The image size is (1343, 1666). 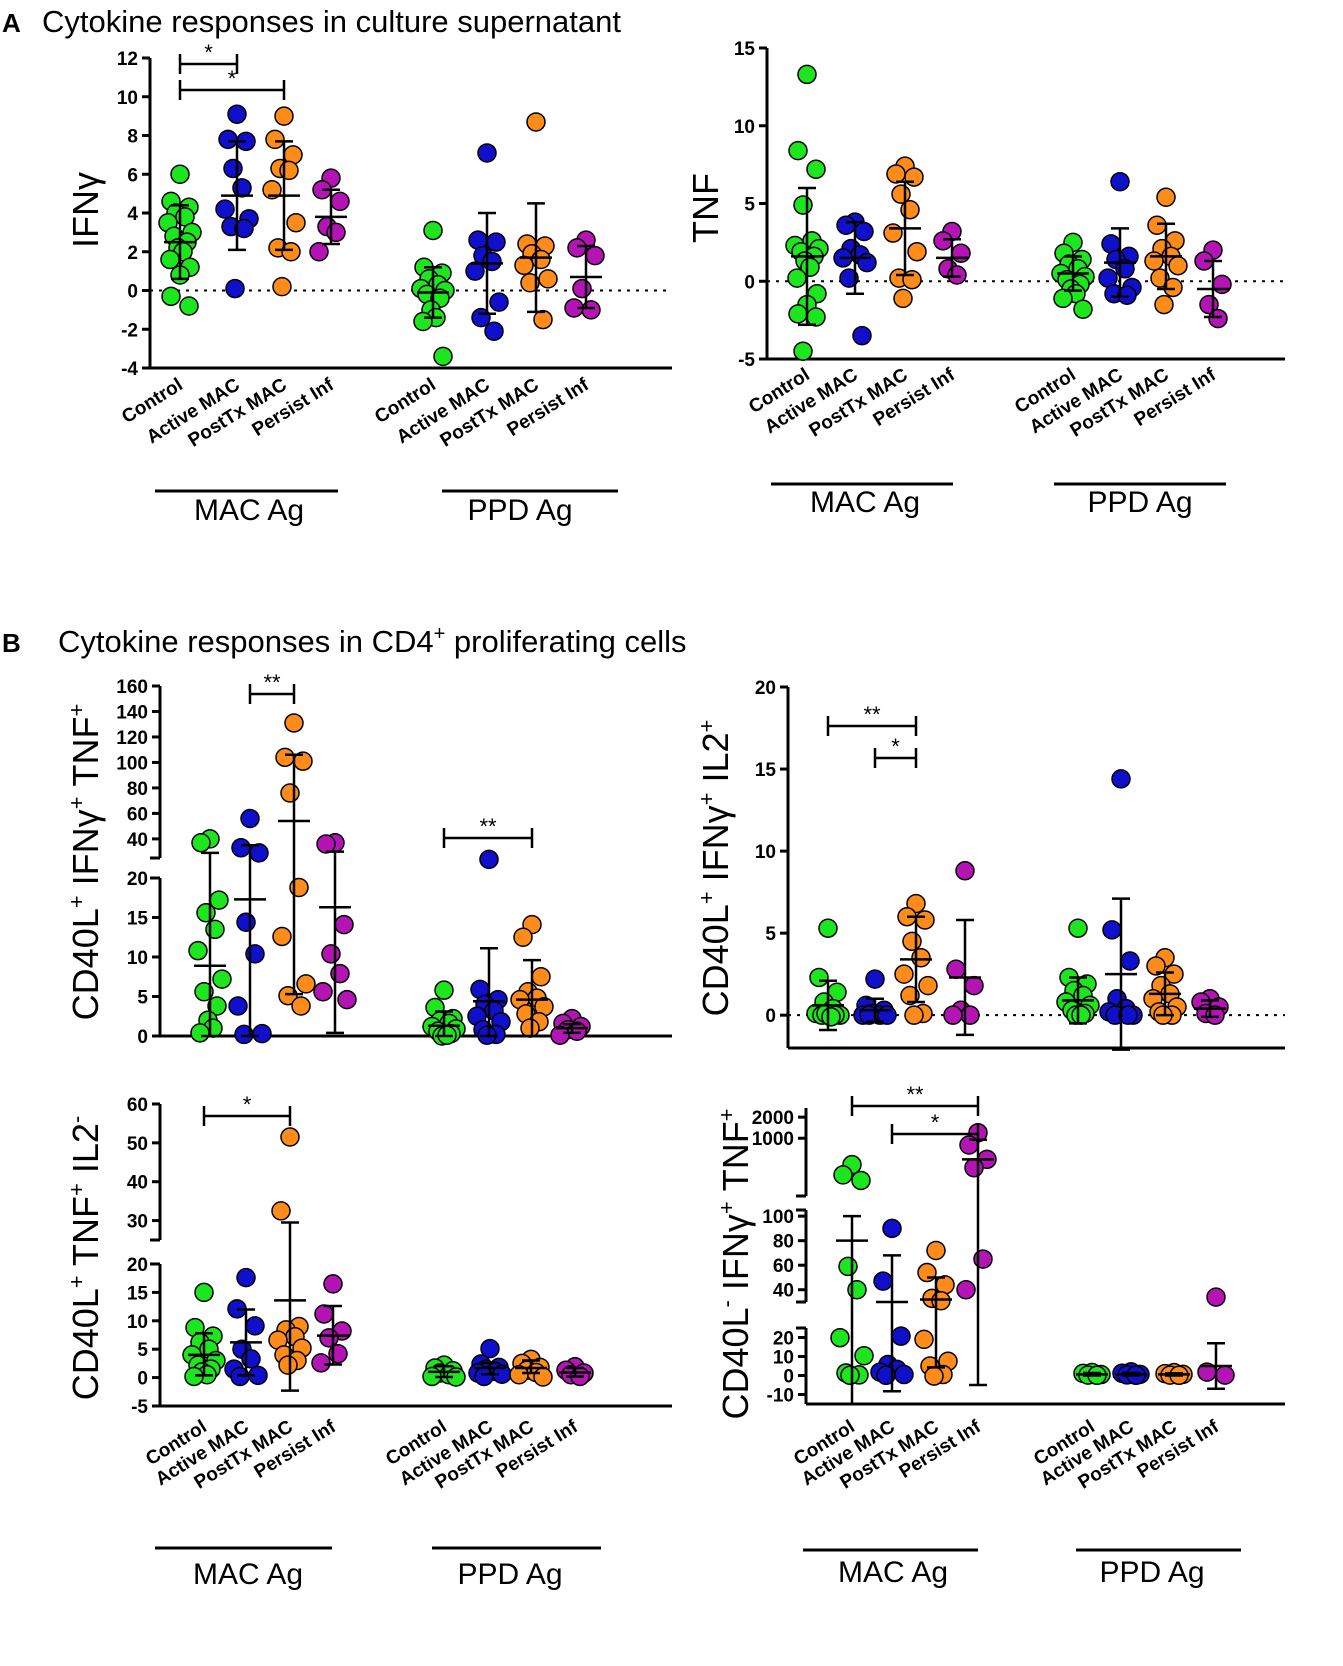 I want to click on group-label: PPD Ag, so click(x=519, y=510).